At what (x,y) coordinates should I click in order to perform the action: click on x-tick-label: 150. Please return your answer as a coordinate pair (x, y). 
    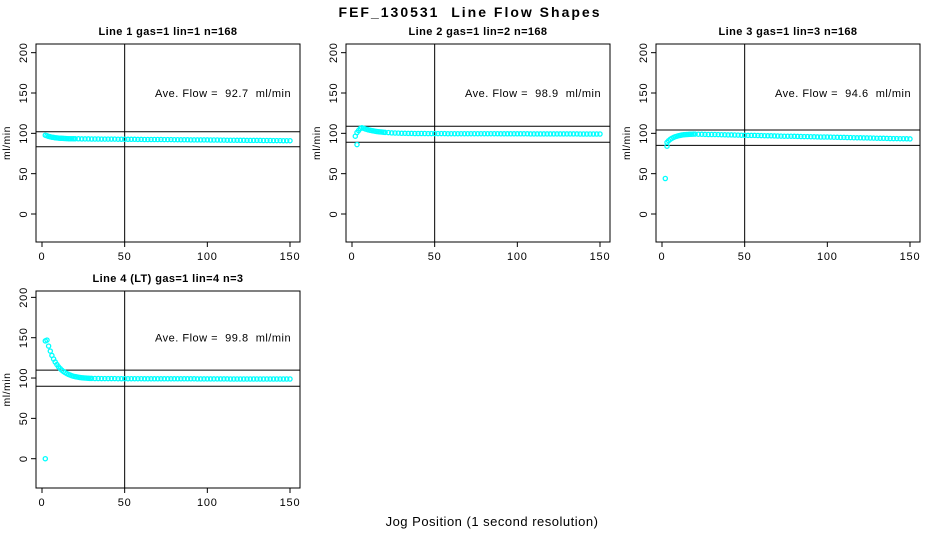
    Looking at the image, I should click on (600, 257).